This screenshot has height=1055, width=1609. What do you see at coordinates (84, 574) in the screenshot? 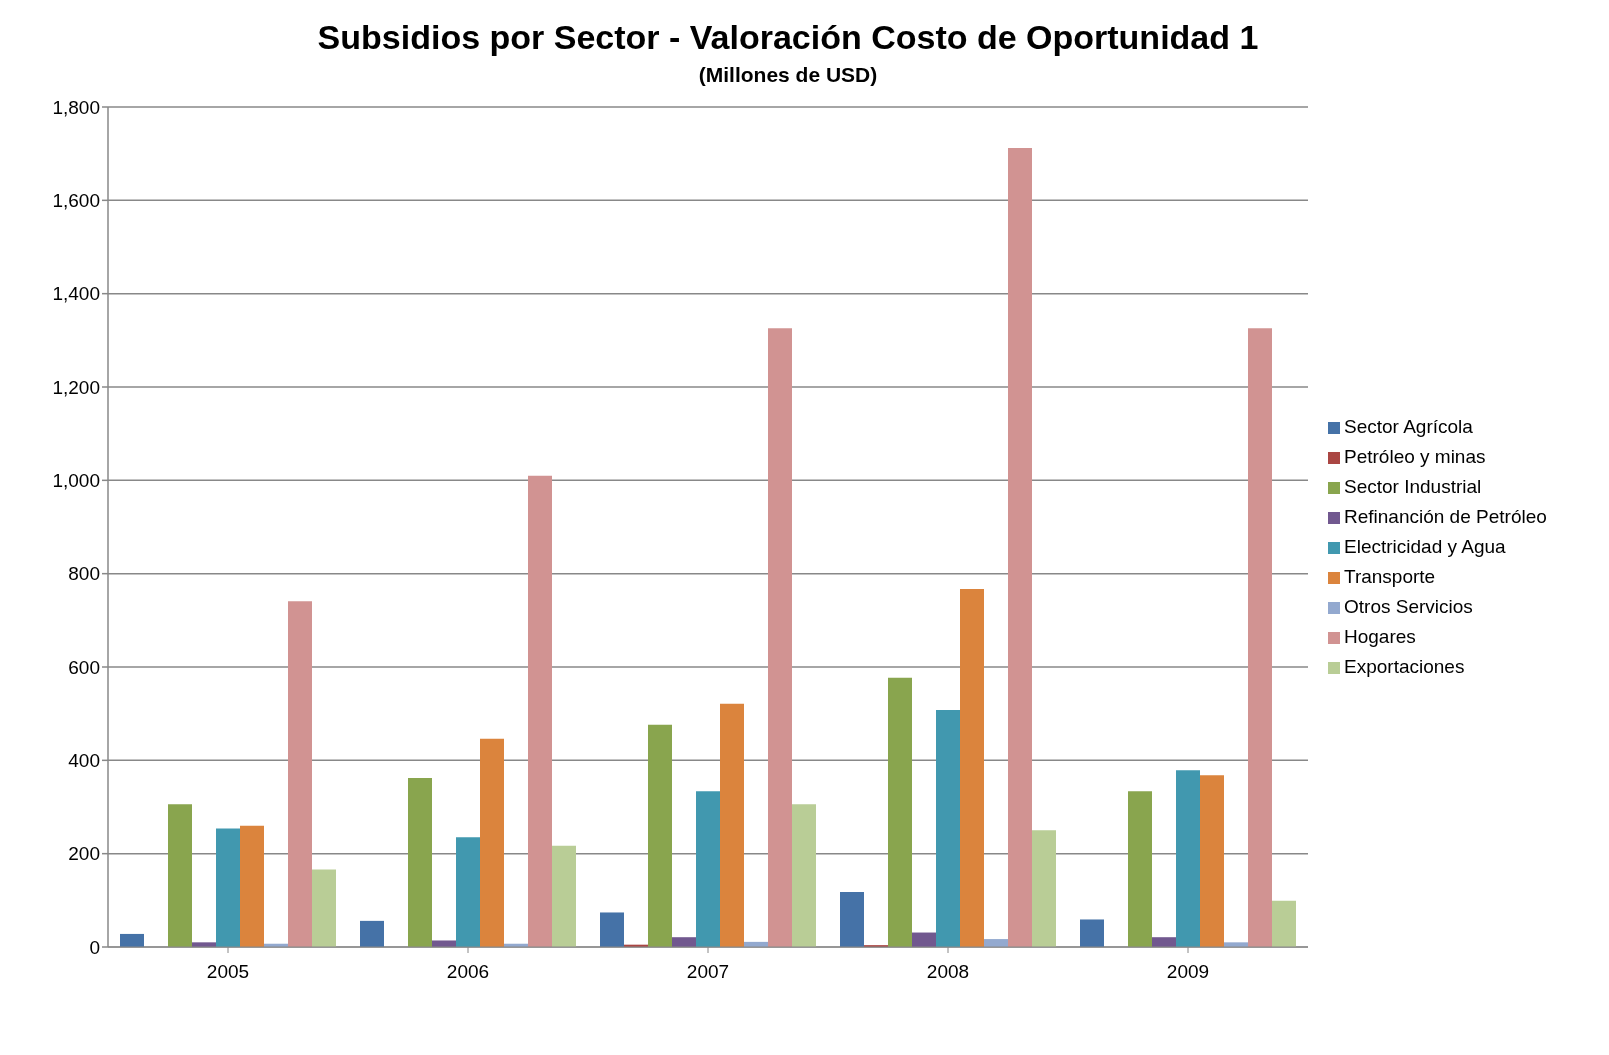
I see `y-tick-label: 800` at bounding box center [84, 574].